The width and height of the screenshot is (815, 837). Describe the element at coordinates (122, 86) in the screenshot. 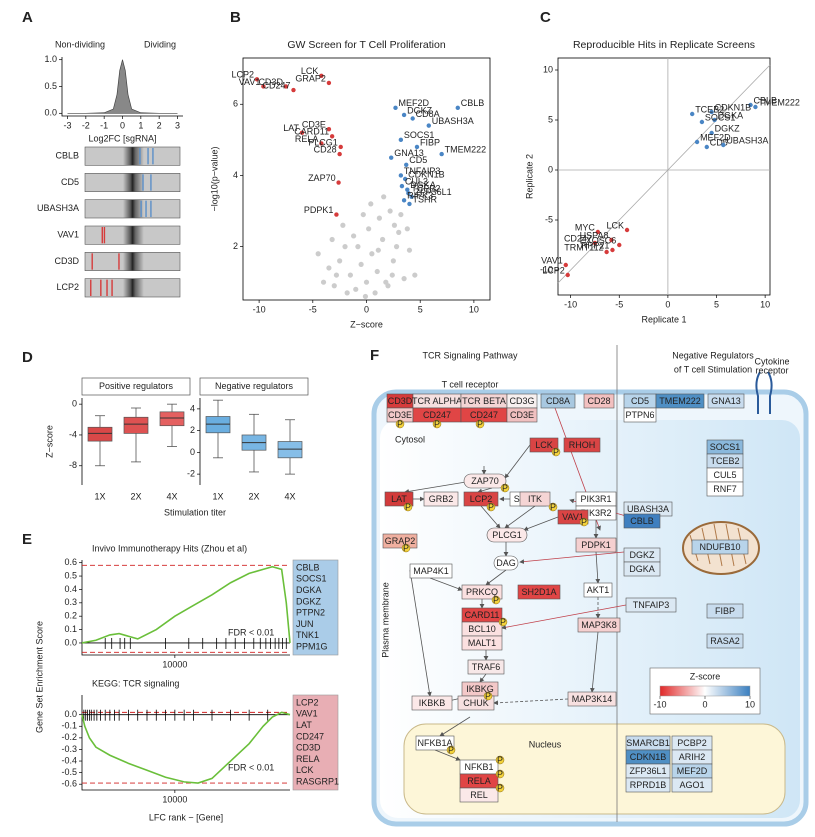

I see `density-curve` at that location.